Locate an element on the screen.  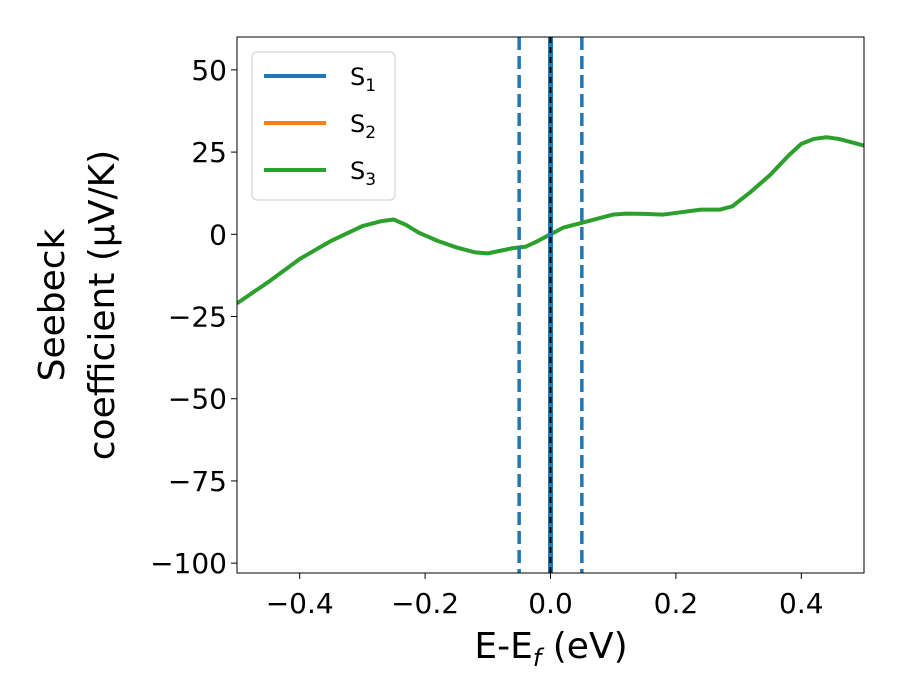
y-tick-label: −25 is located at coordinates (197, 317).